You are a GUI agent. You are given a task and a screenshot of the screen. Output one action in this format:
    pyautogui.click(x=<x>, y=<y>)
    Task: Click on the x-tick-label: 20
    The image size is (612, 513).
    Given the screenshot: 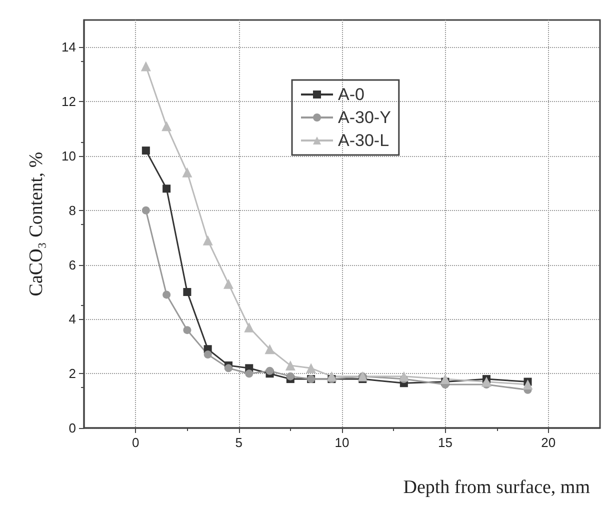 What is the action you would take?
    pyautogui.click(x=548, y=442)
    